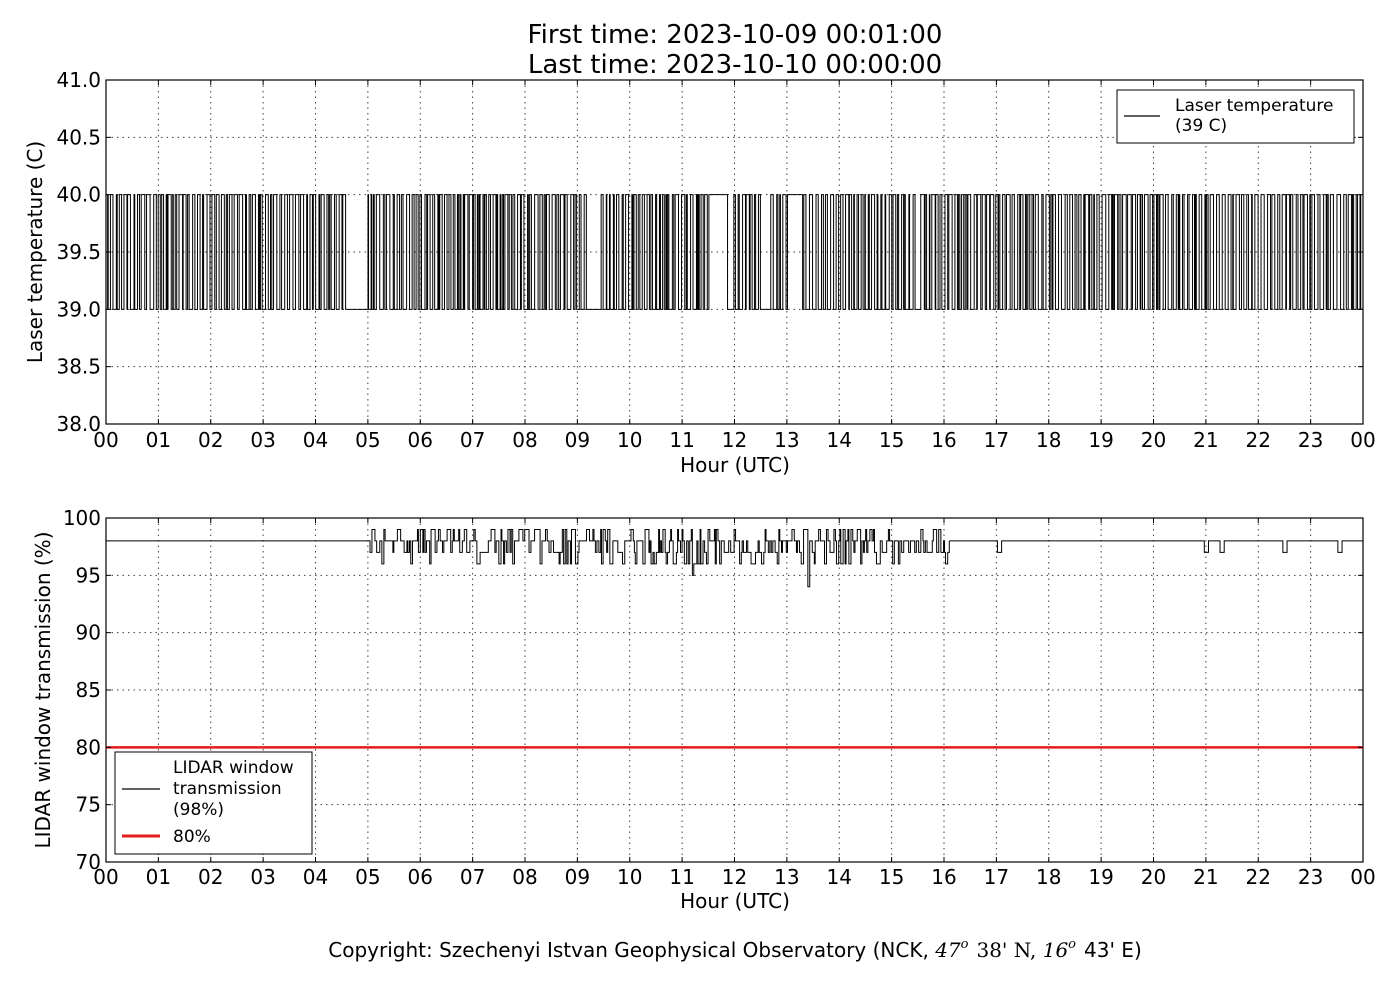 The width and height of the screenshot is (1400, 1000). What do you see at coordinates (88, 575) in the screenshot?
I see `y-tick-label: 95` at bounding box center [88, 575].